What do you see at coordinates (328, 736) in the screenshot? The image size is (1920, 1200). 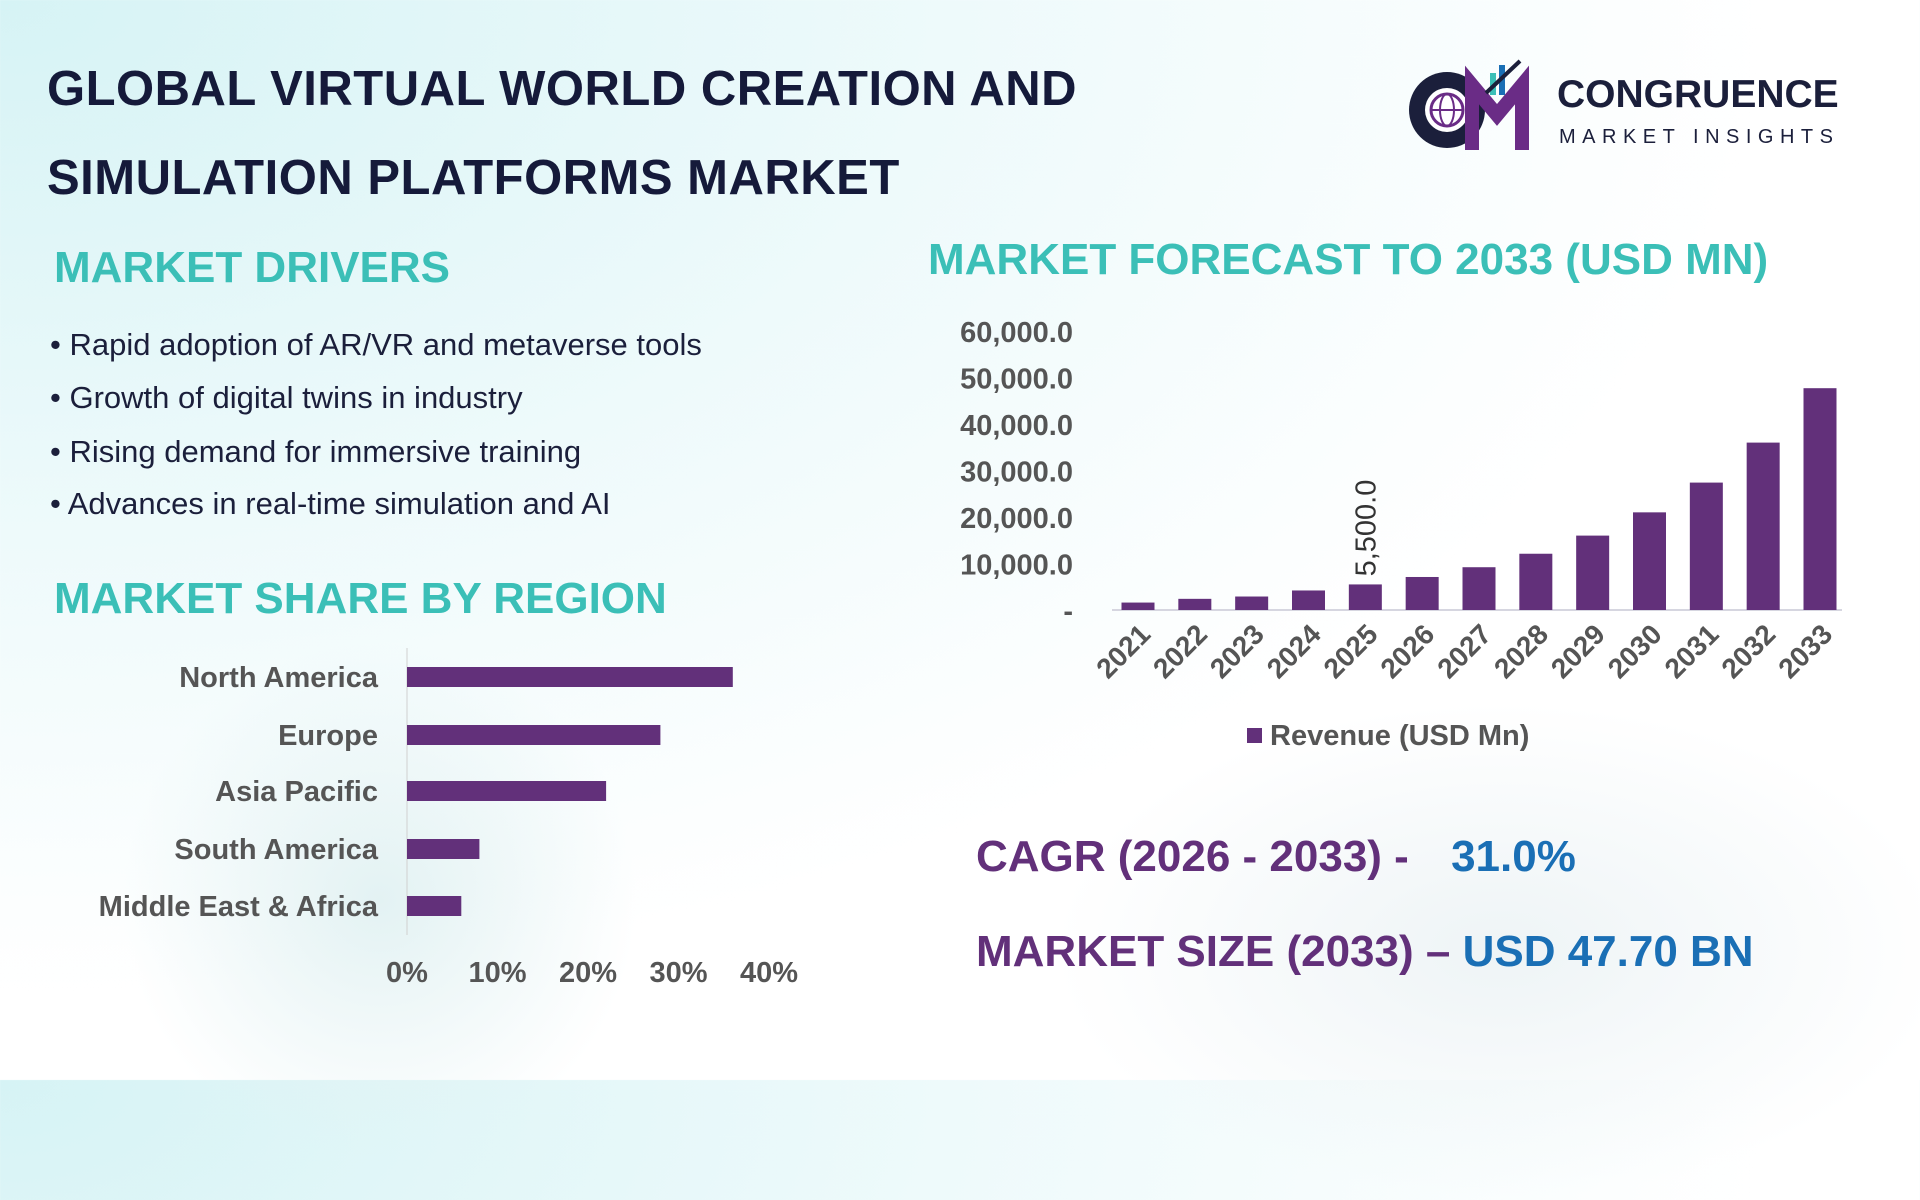 I see `region-label: Europe` at bounding box center [328, 736].